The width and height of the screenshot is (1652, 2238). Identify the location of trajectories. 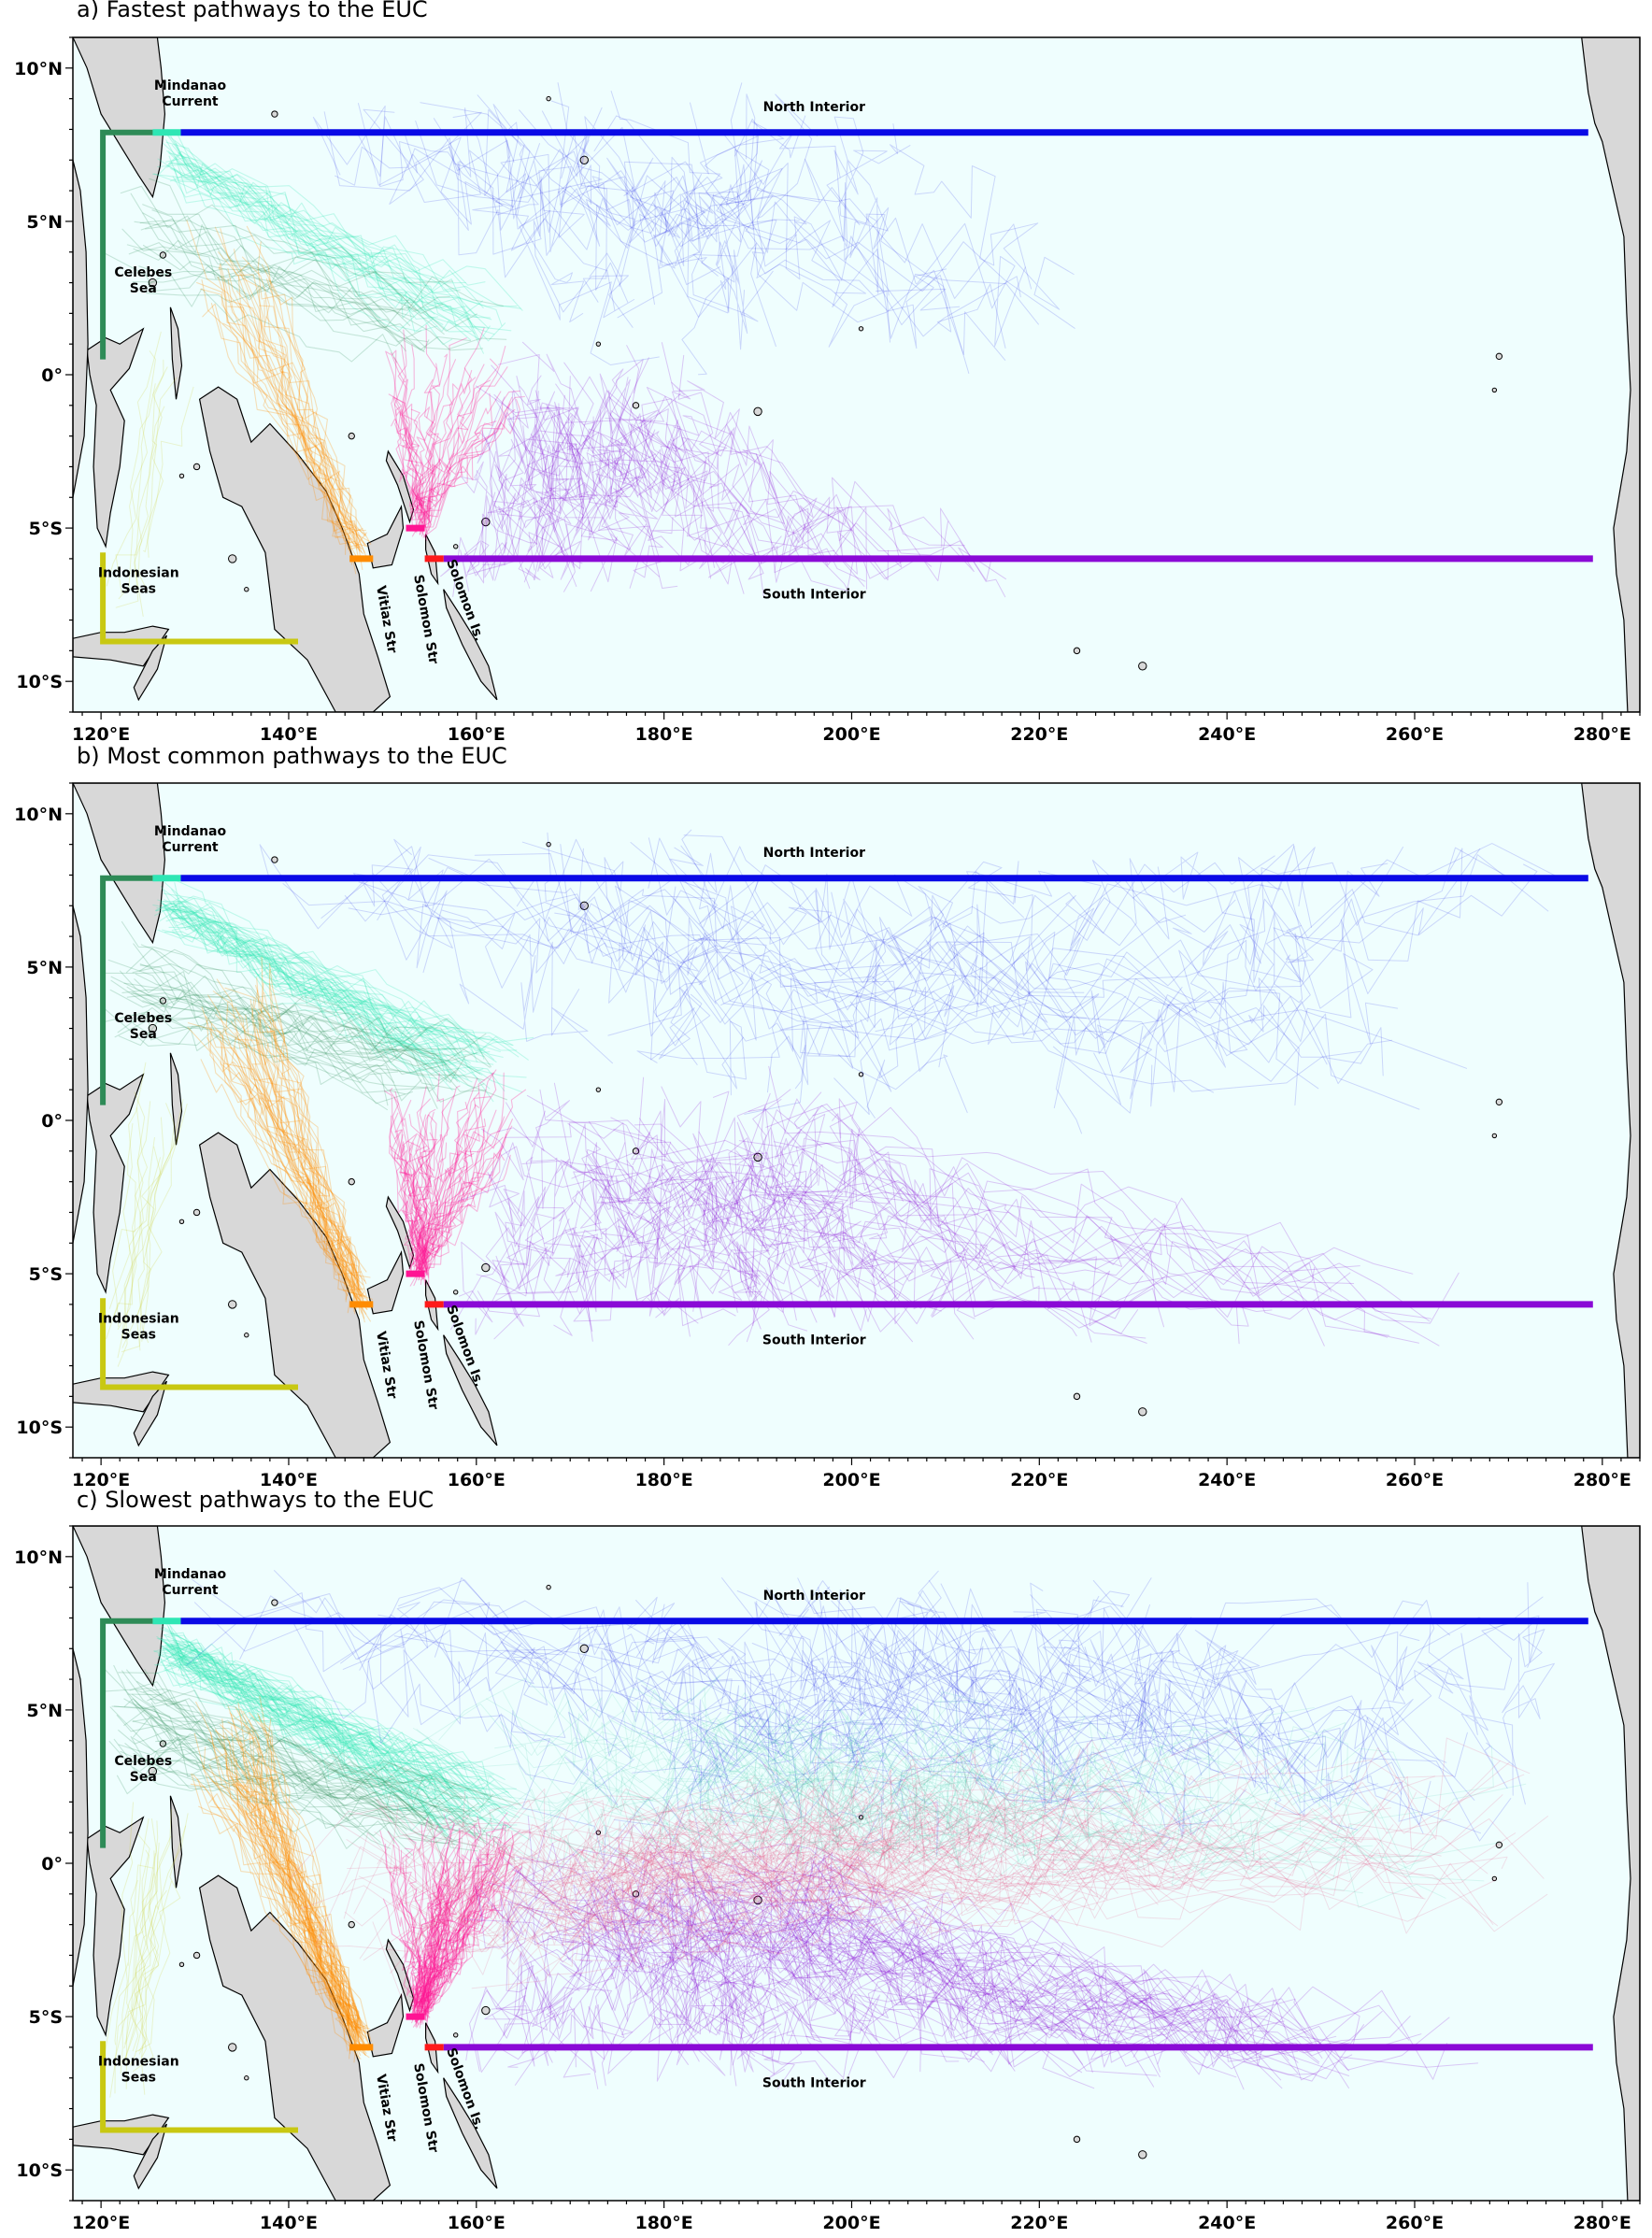
(589, 349).